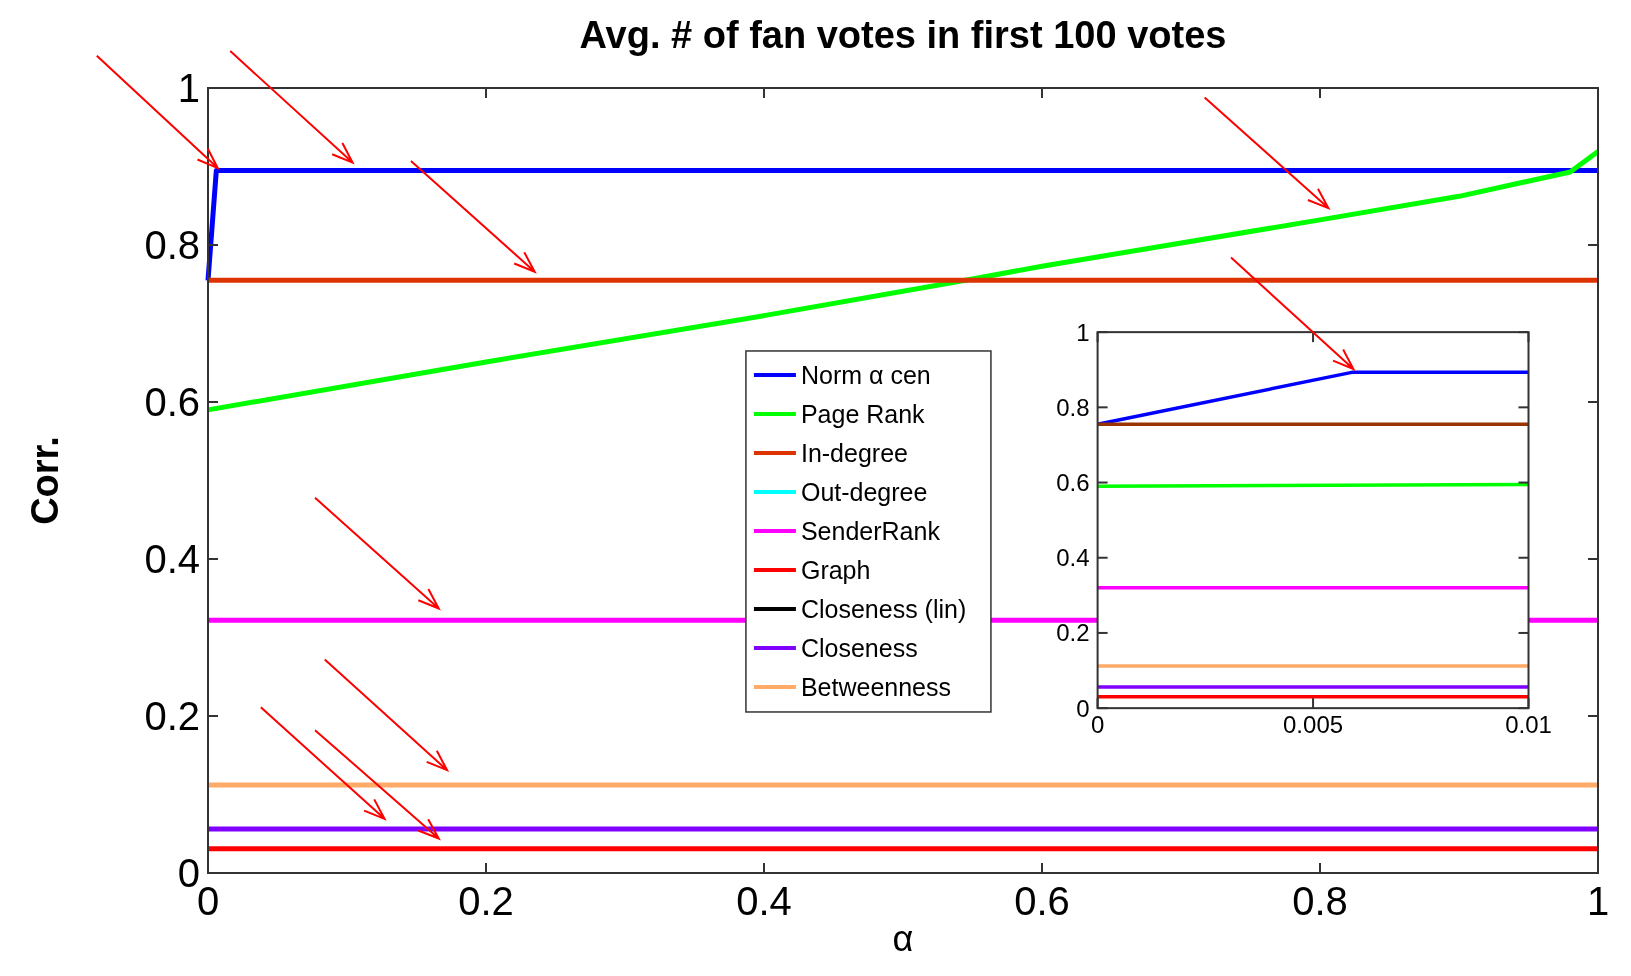 This screenshot has height=976, width=1631. I want to click on x-tick-label: 0.01, so click(1528, 725).